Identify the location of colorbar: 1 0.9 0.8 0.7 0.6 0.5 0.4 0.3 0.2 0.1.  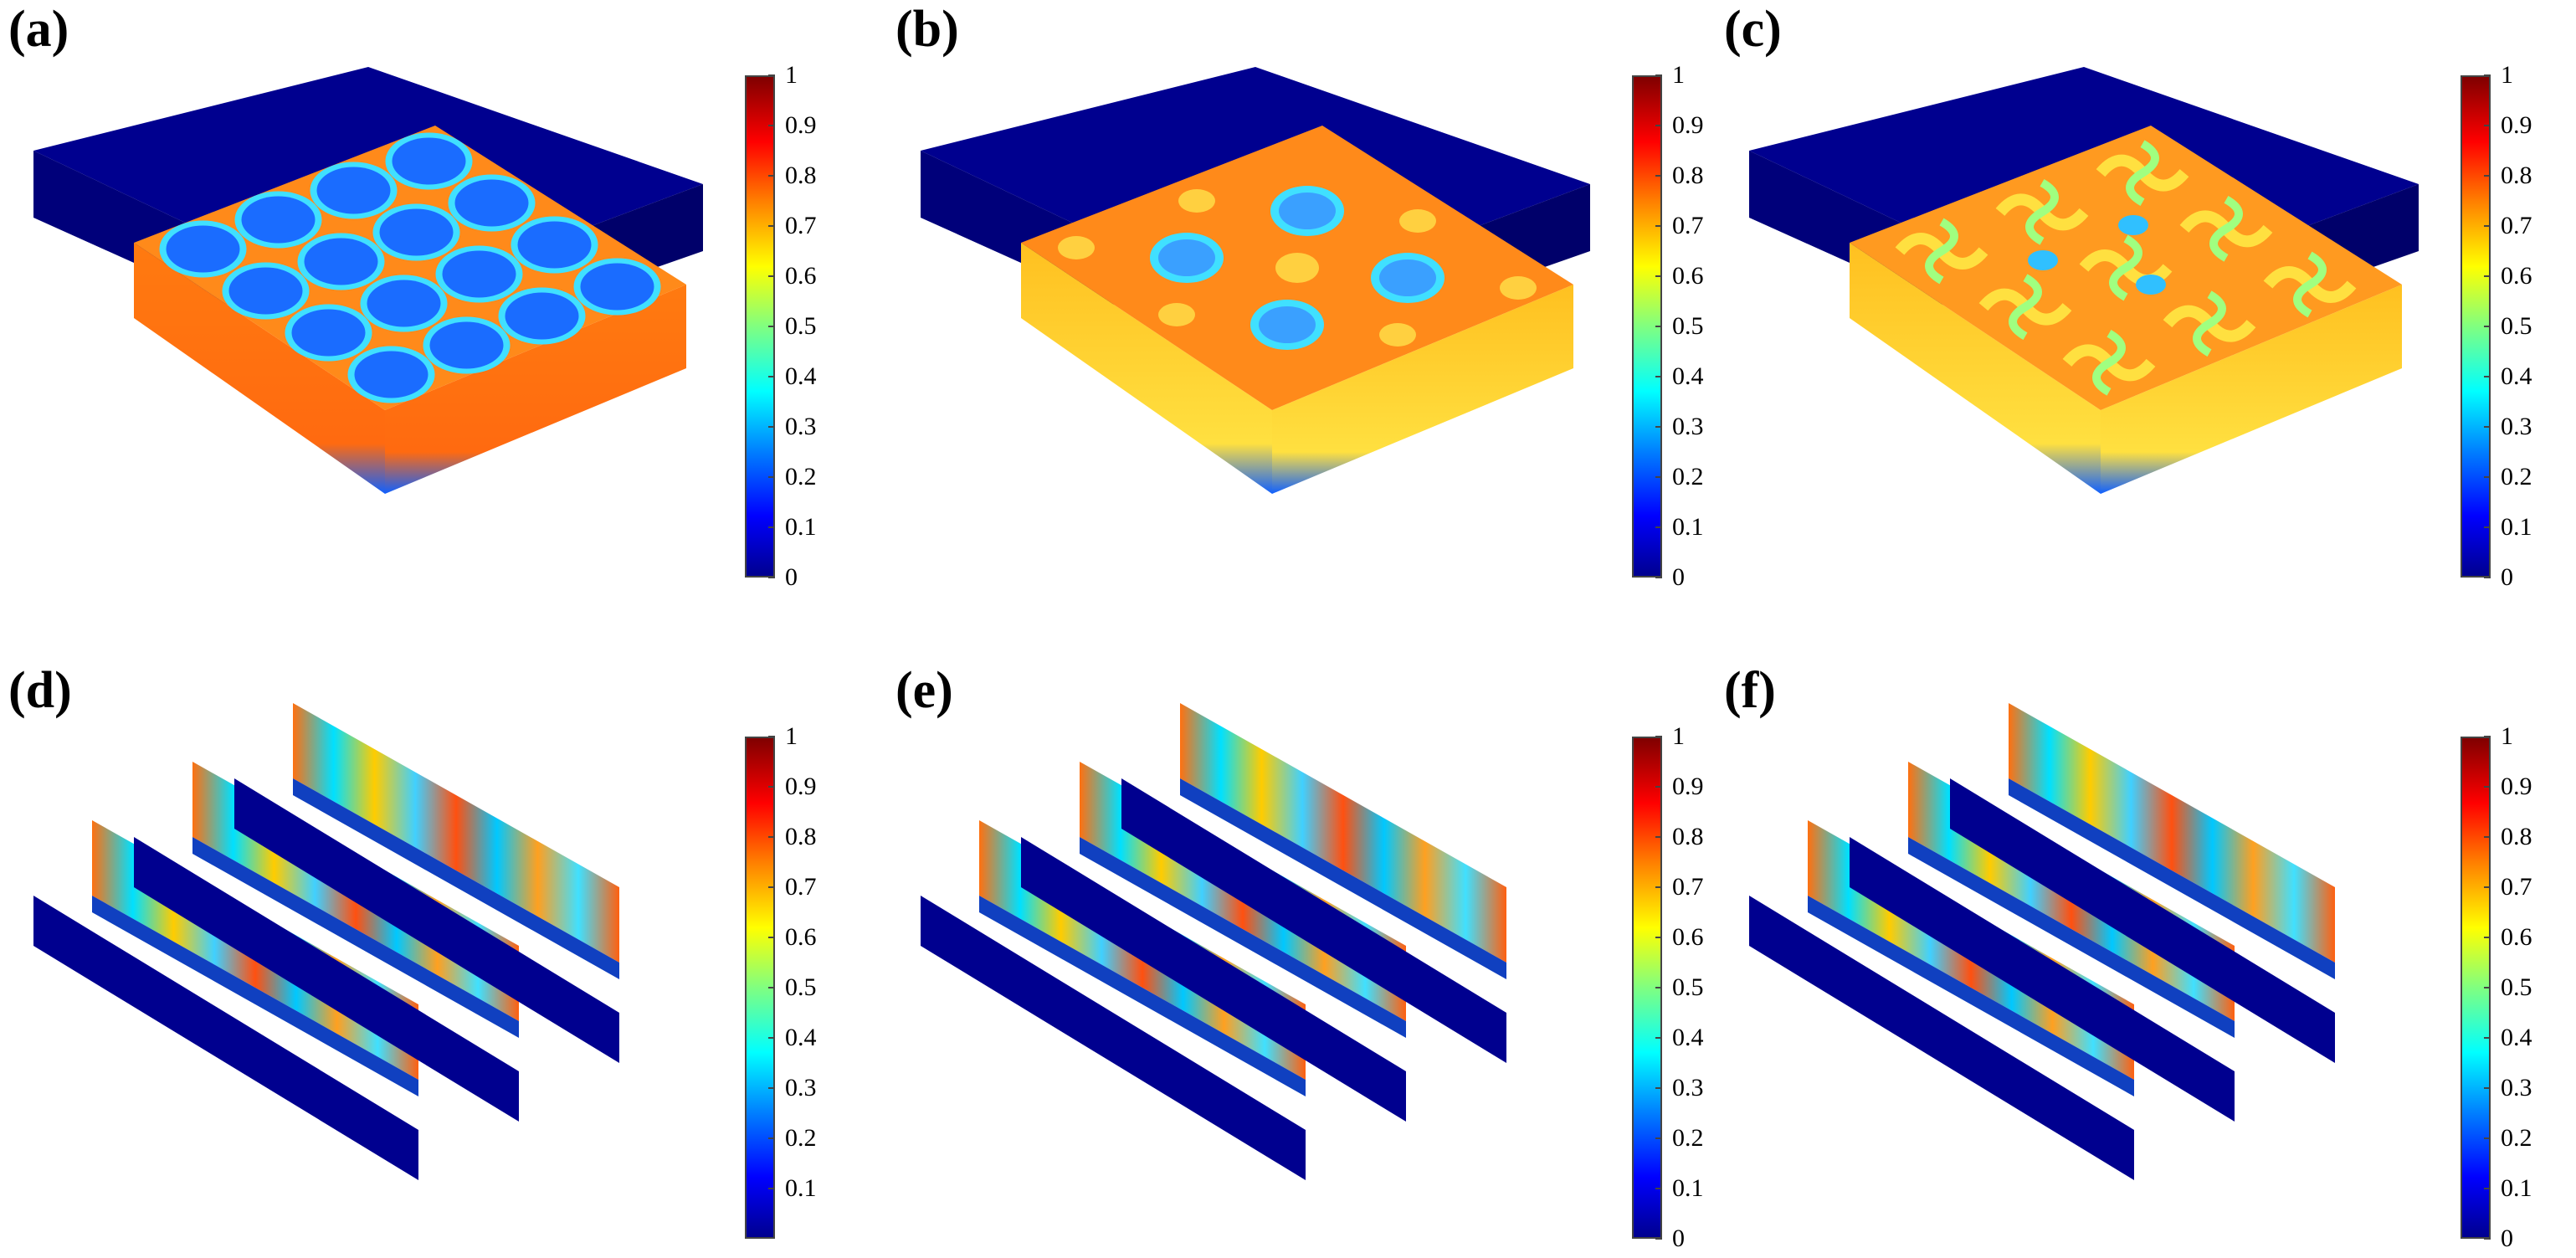
(795, 981).